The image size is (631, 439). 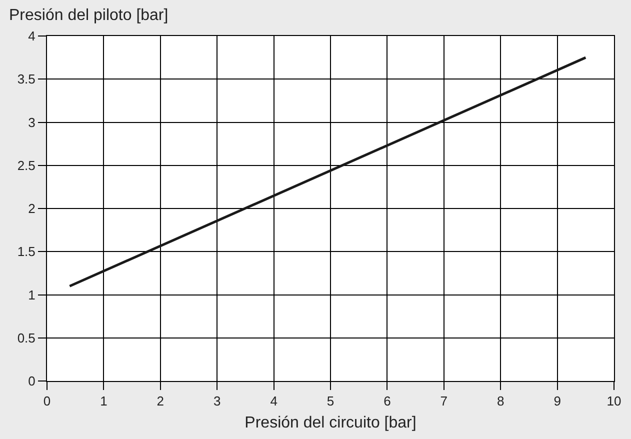 I want to click on y-tick-label: 3.5, so click(x=26, y=79).